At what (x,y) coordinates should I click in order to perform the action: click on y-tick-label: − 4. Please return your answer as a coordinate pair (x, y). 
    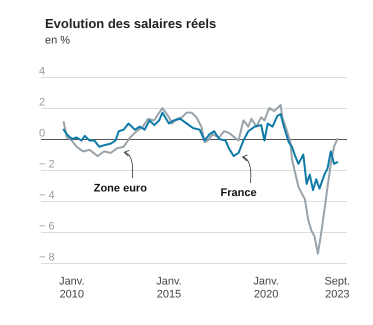
    Looking at the image, I should click on (47, 196).